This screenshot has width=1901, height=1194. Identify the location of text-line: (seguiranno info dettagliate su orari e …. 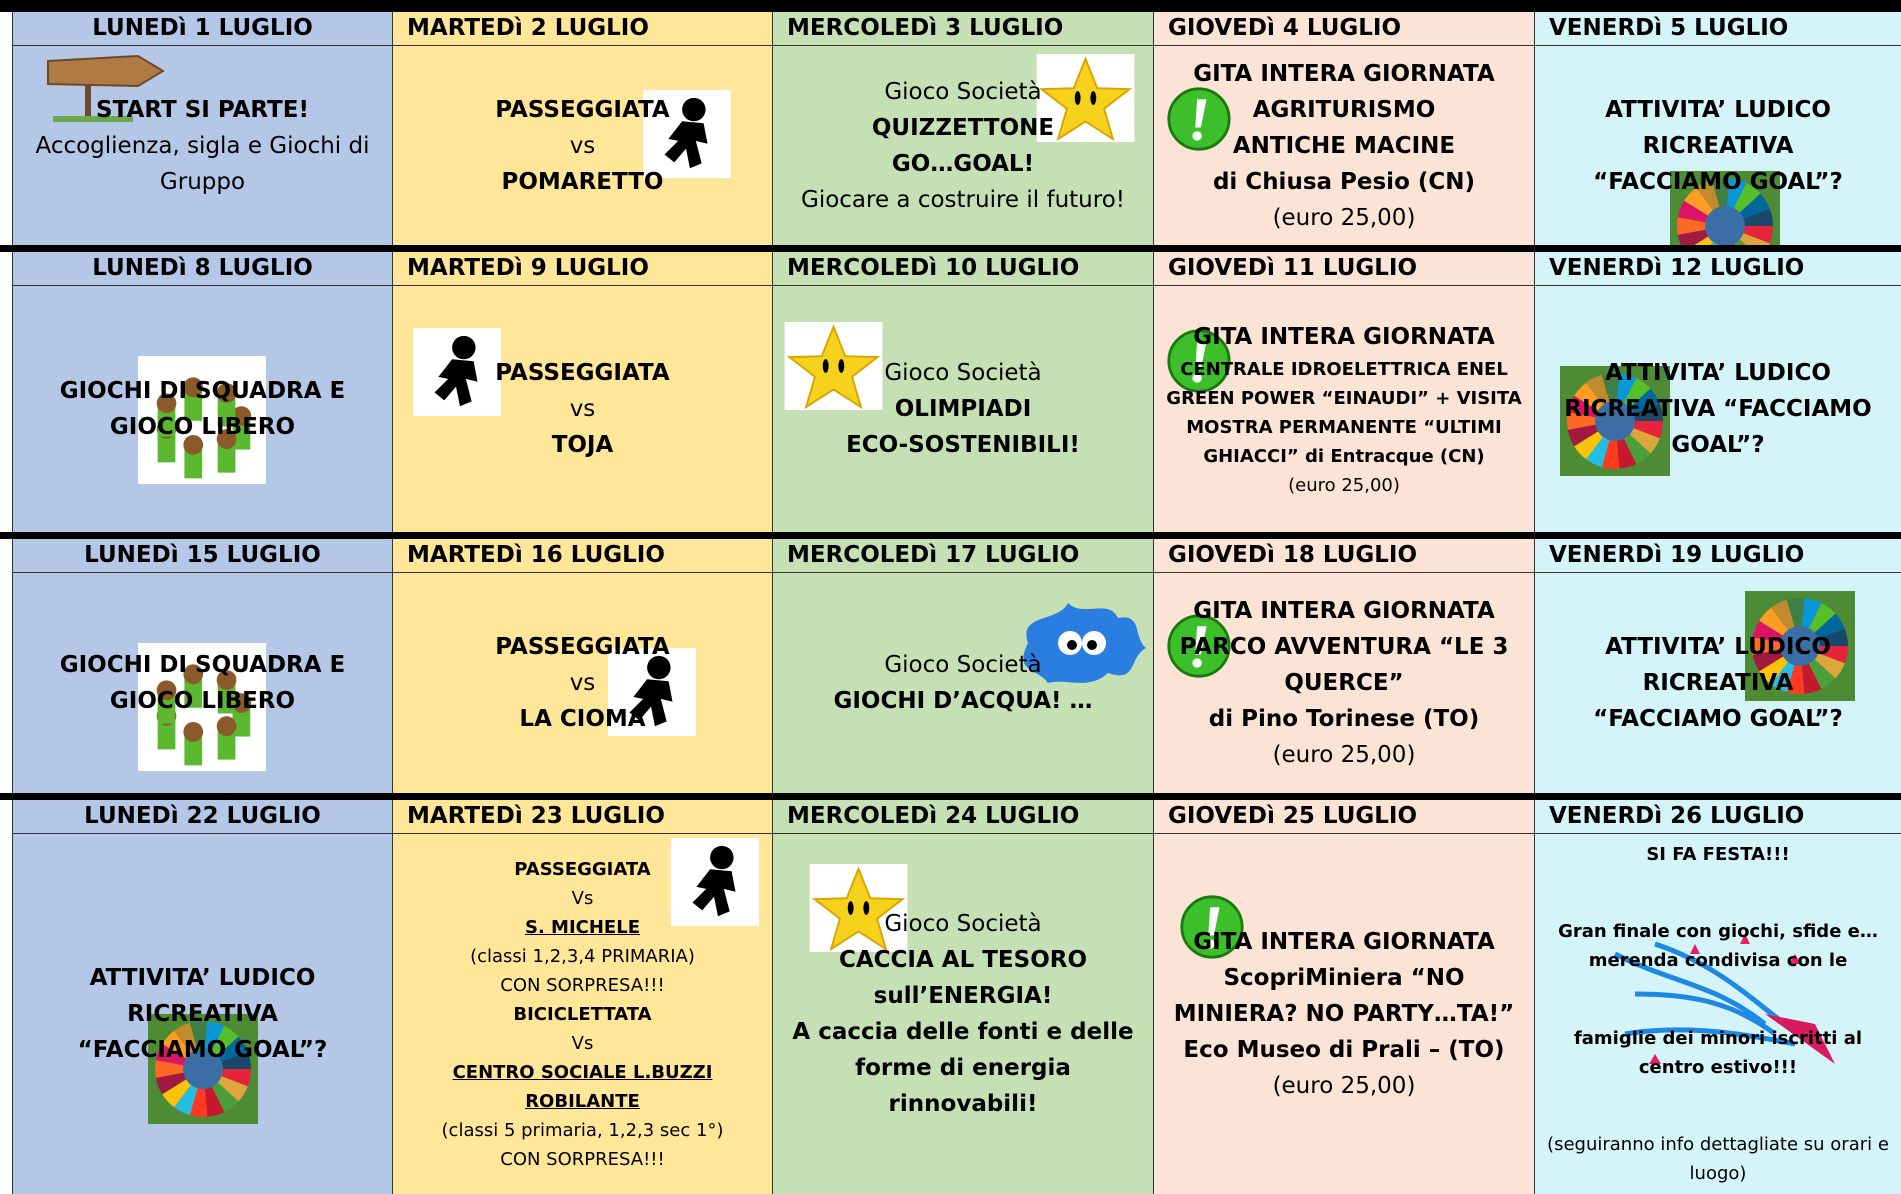
(1718, 1158).